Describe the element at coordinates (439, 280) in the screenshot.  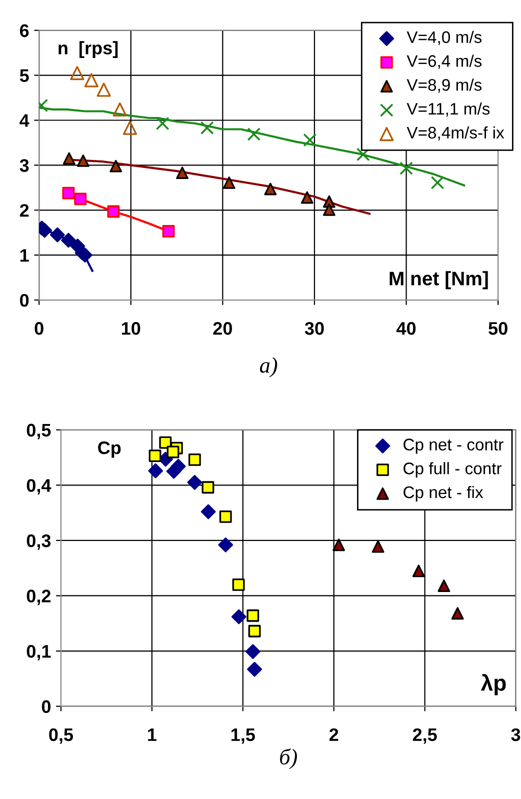
I see `x-axis-title: M net [Nm]` at that location.